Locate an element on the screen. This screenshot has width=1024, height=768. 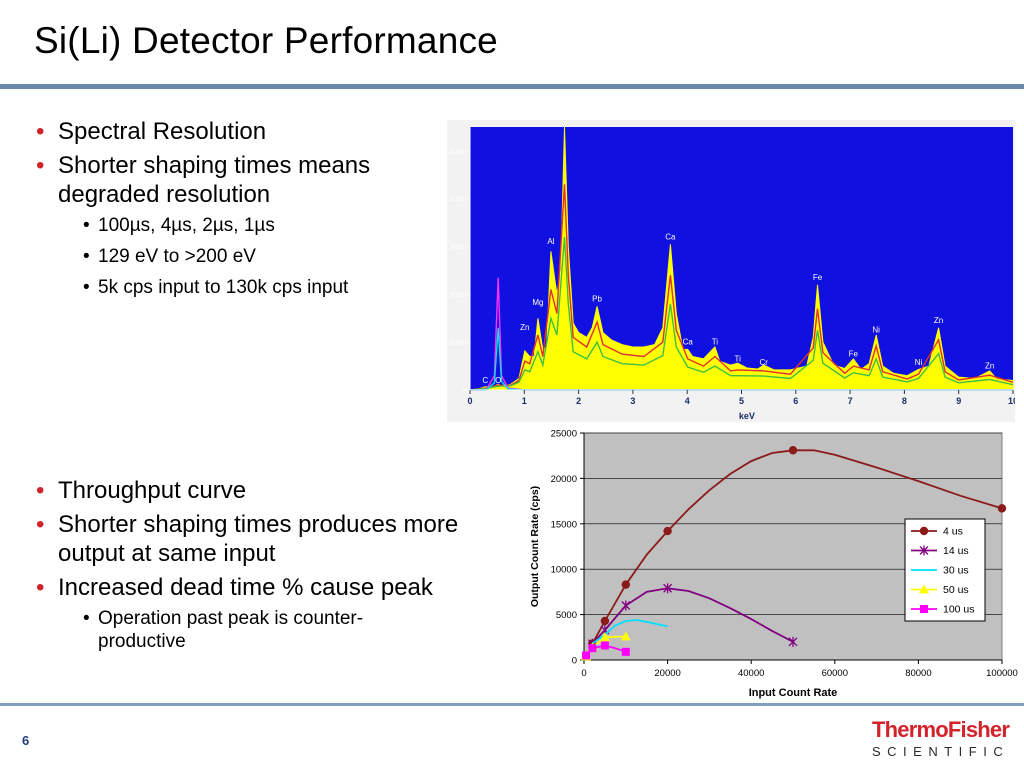
throughput-x-tick-label: 80000 is located at coordinates (918, 673).